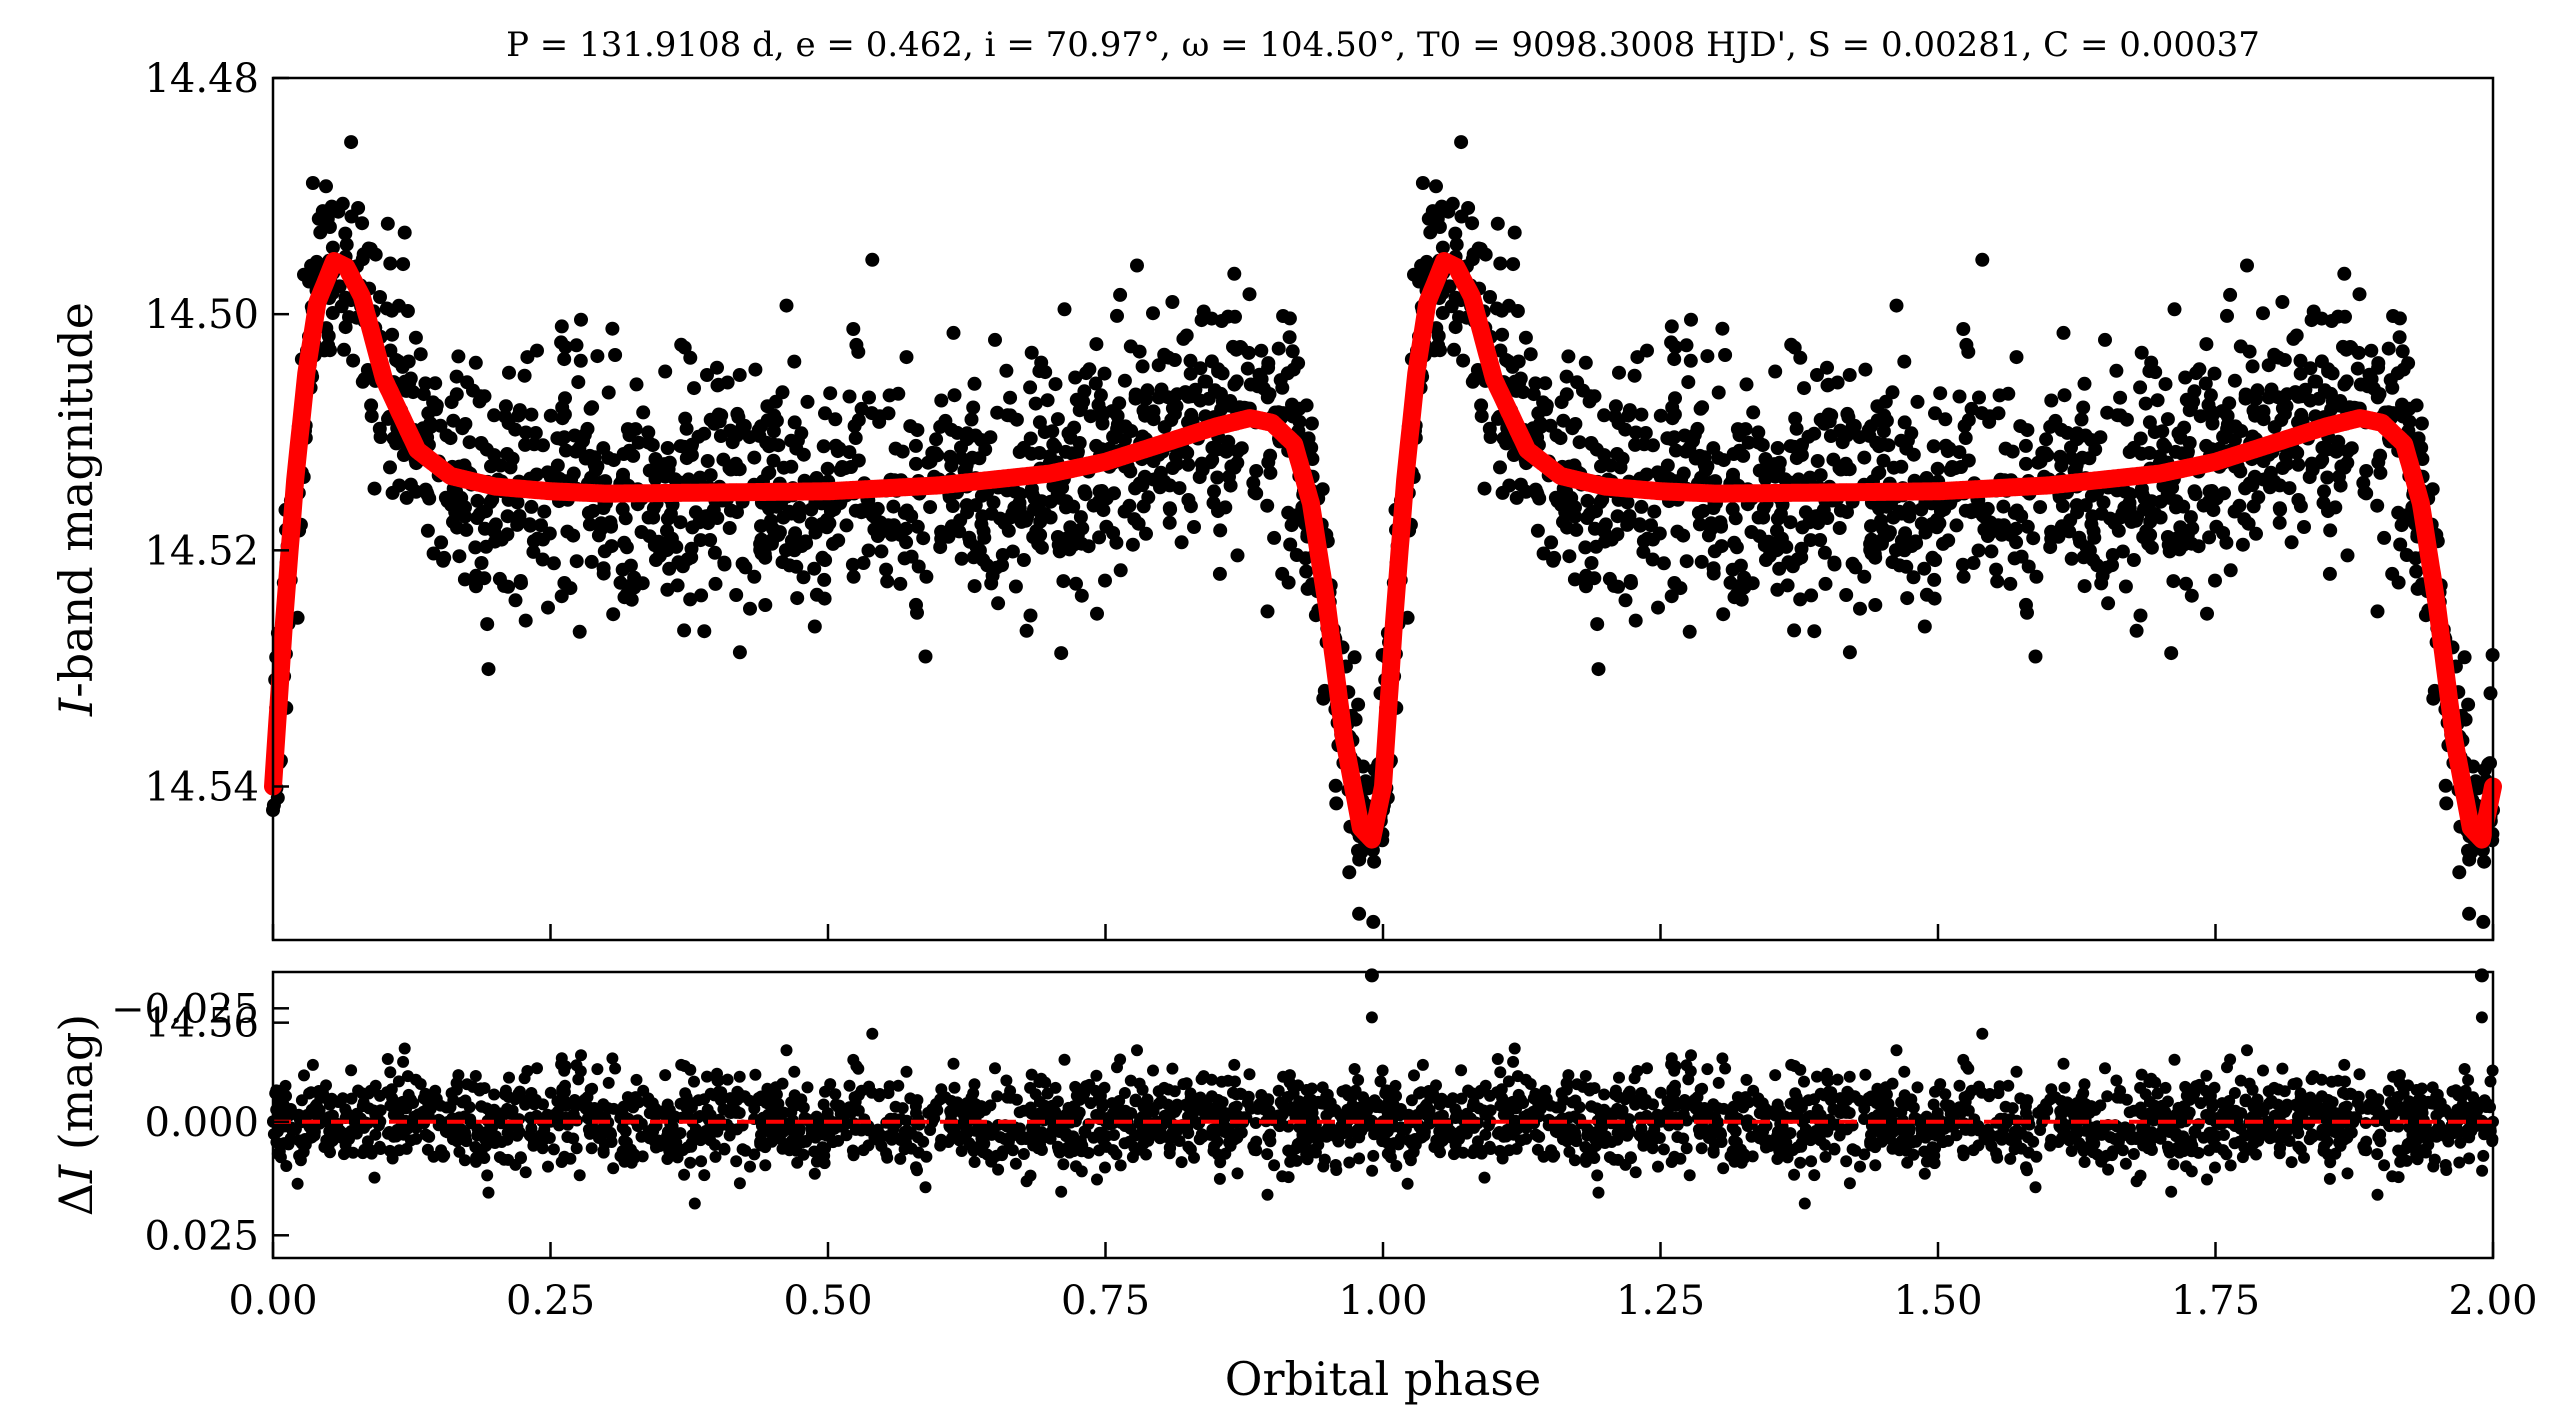  Describe the element at coordinates (201, 551) in the screenshot. I see `y-tick-label: 14.52` at that location.